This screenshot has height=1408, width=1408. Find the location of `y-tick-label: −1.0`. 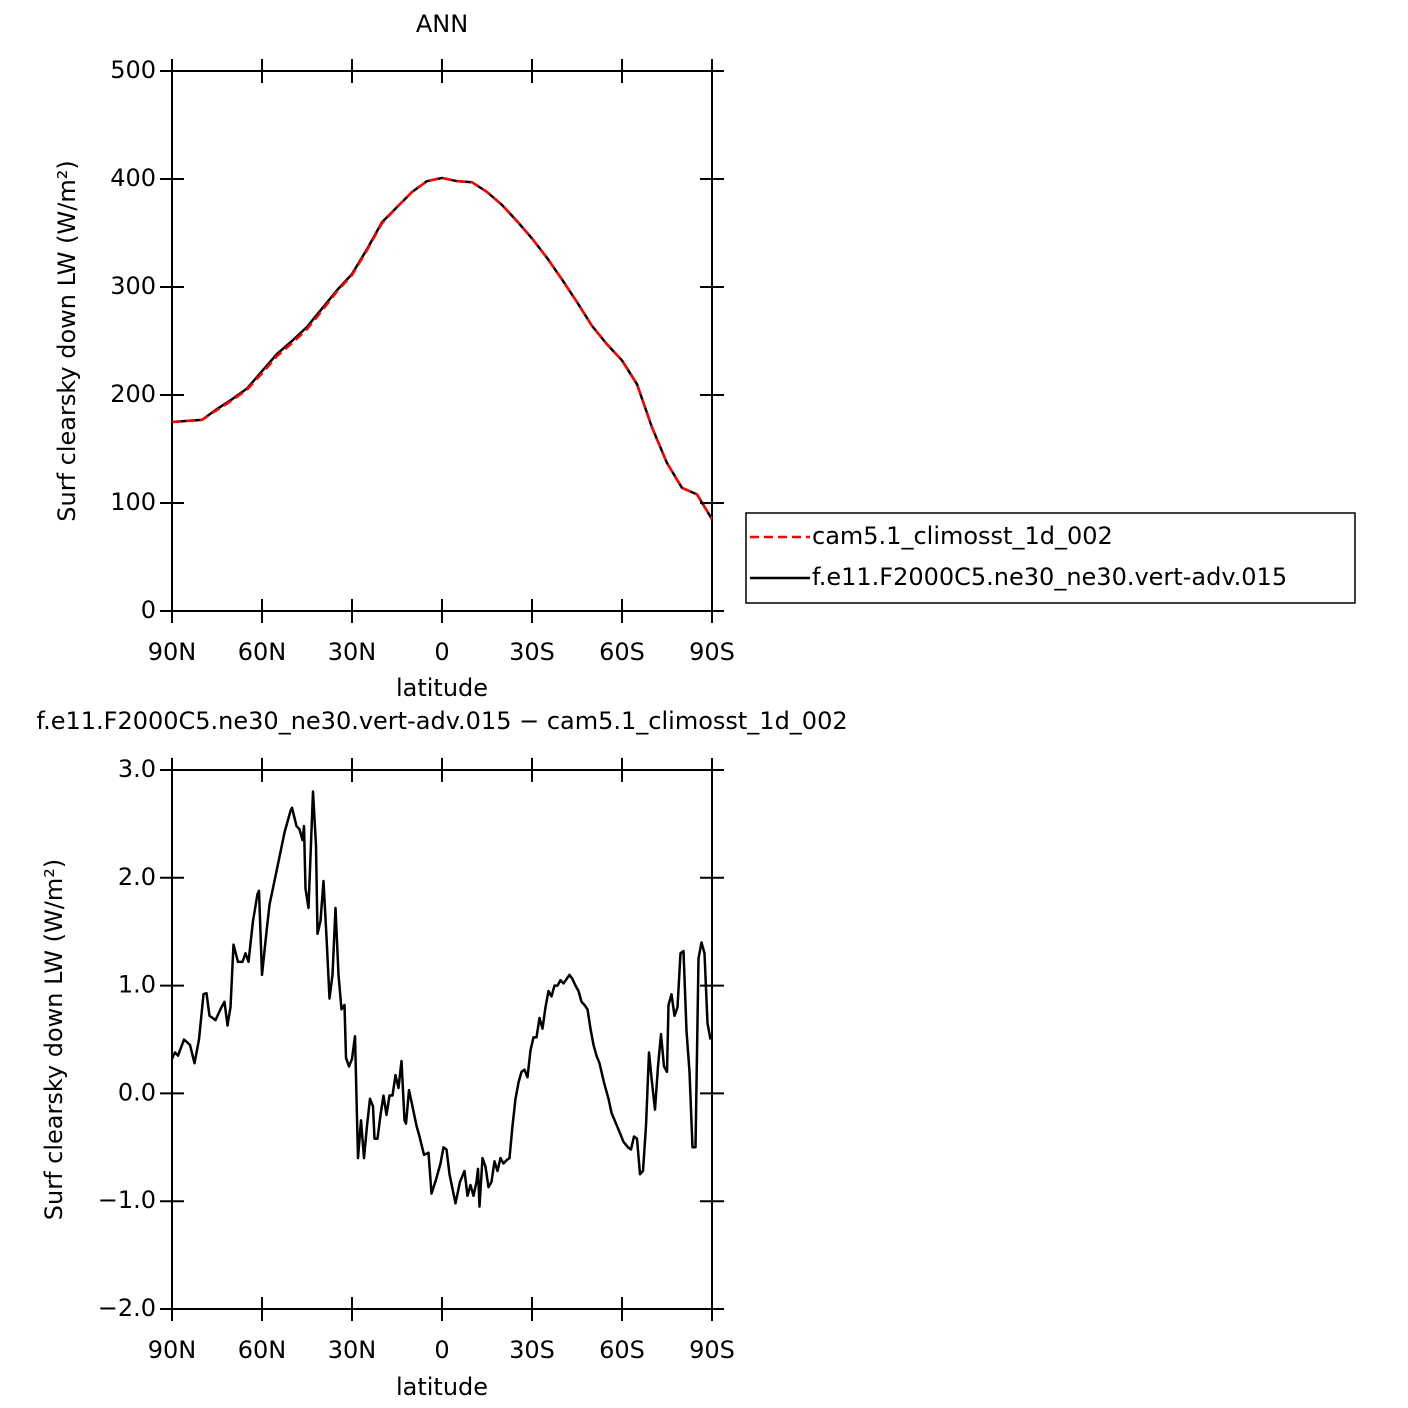

y-tick-label: −1.0 is located at coordinates (127, 1200).